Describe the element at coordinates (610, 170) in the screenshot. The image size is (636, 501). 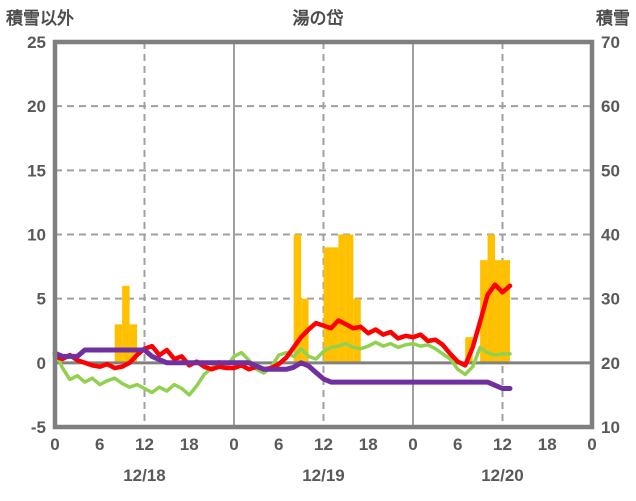
I see `right-tick-label: 50` at that location.